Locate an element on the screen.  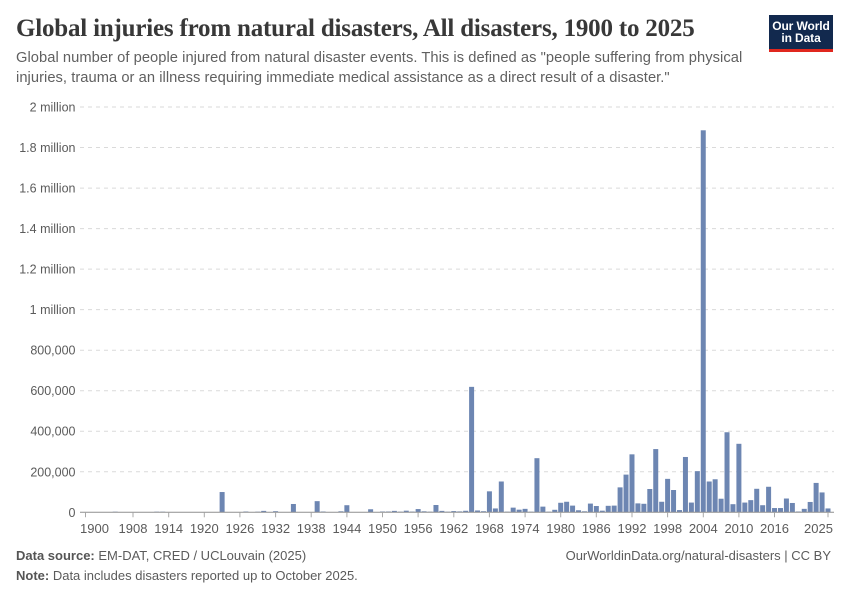
svg-text: 1992 is located at coordinates (632, 528).